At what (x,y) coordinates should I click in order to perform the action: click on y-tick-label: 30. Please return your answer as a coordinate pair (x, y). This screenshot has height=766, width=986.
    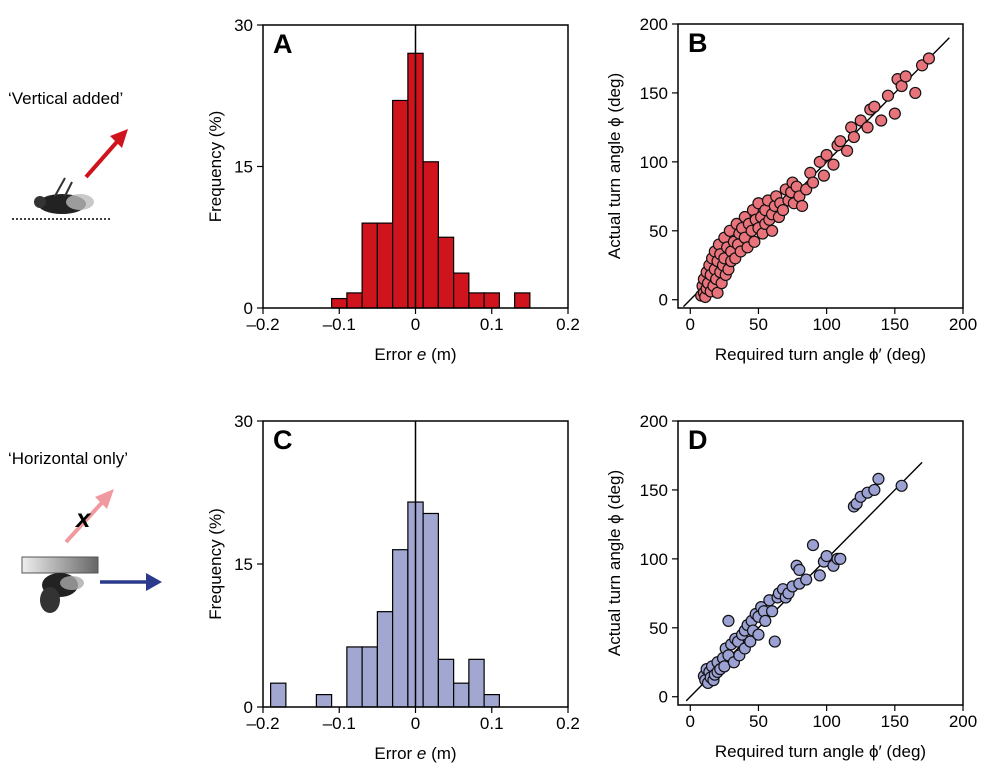
    Looking at the image, I should click on (243, 421).